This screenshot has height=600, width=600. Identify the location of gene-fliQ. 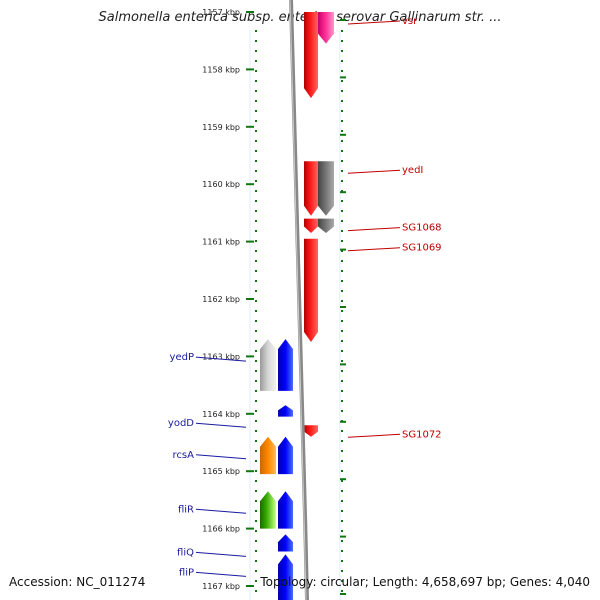
(285, 543).